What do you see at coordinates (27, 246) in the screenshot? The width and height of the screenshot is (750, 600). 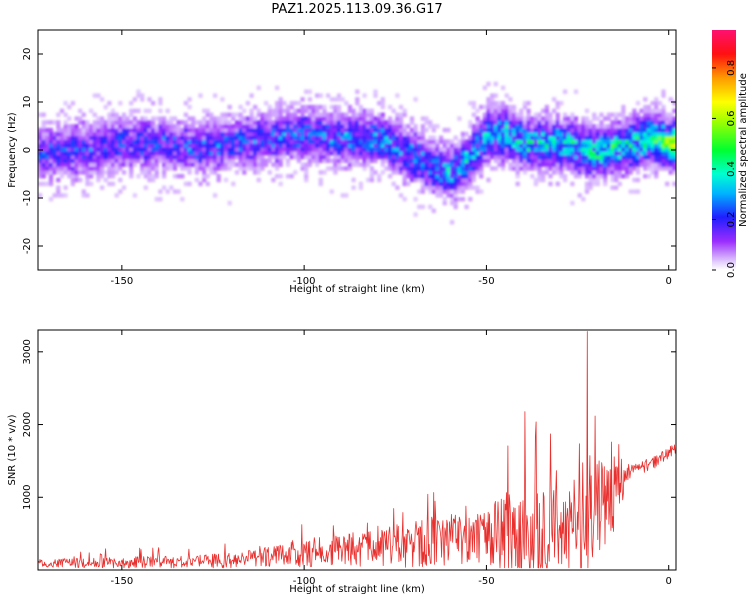 I see `y-tick-label: -20` at bounding box center [27, 246].